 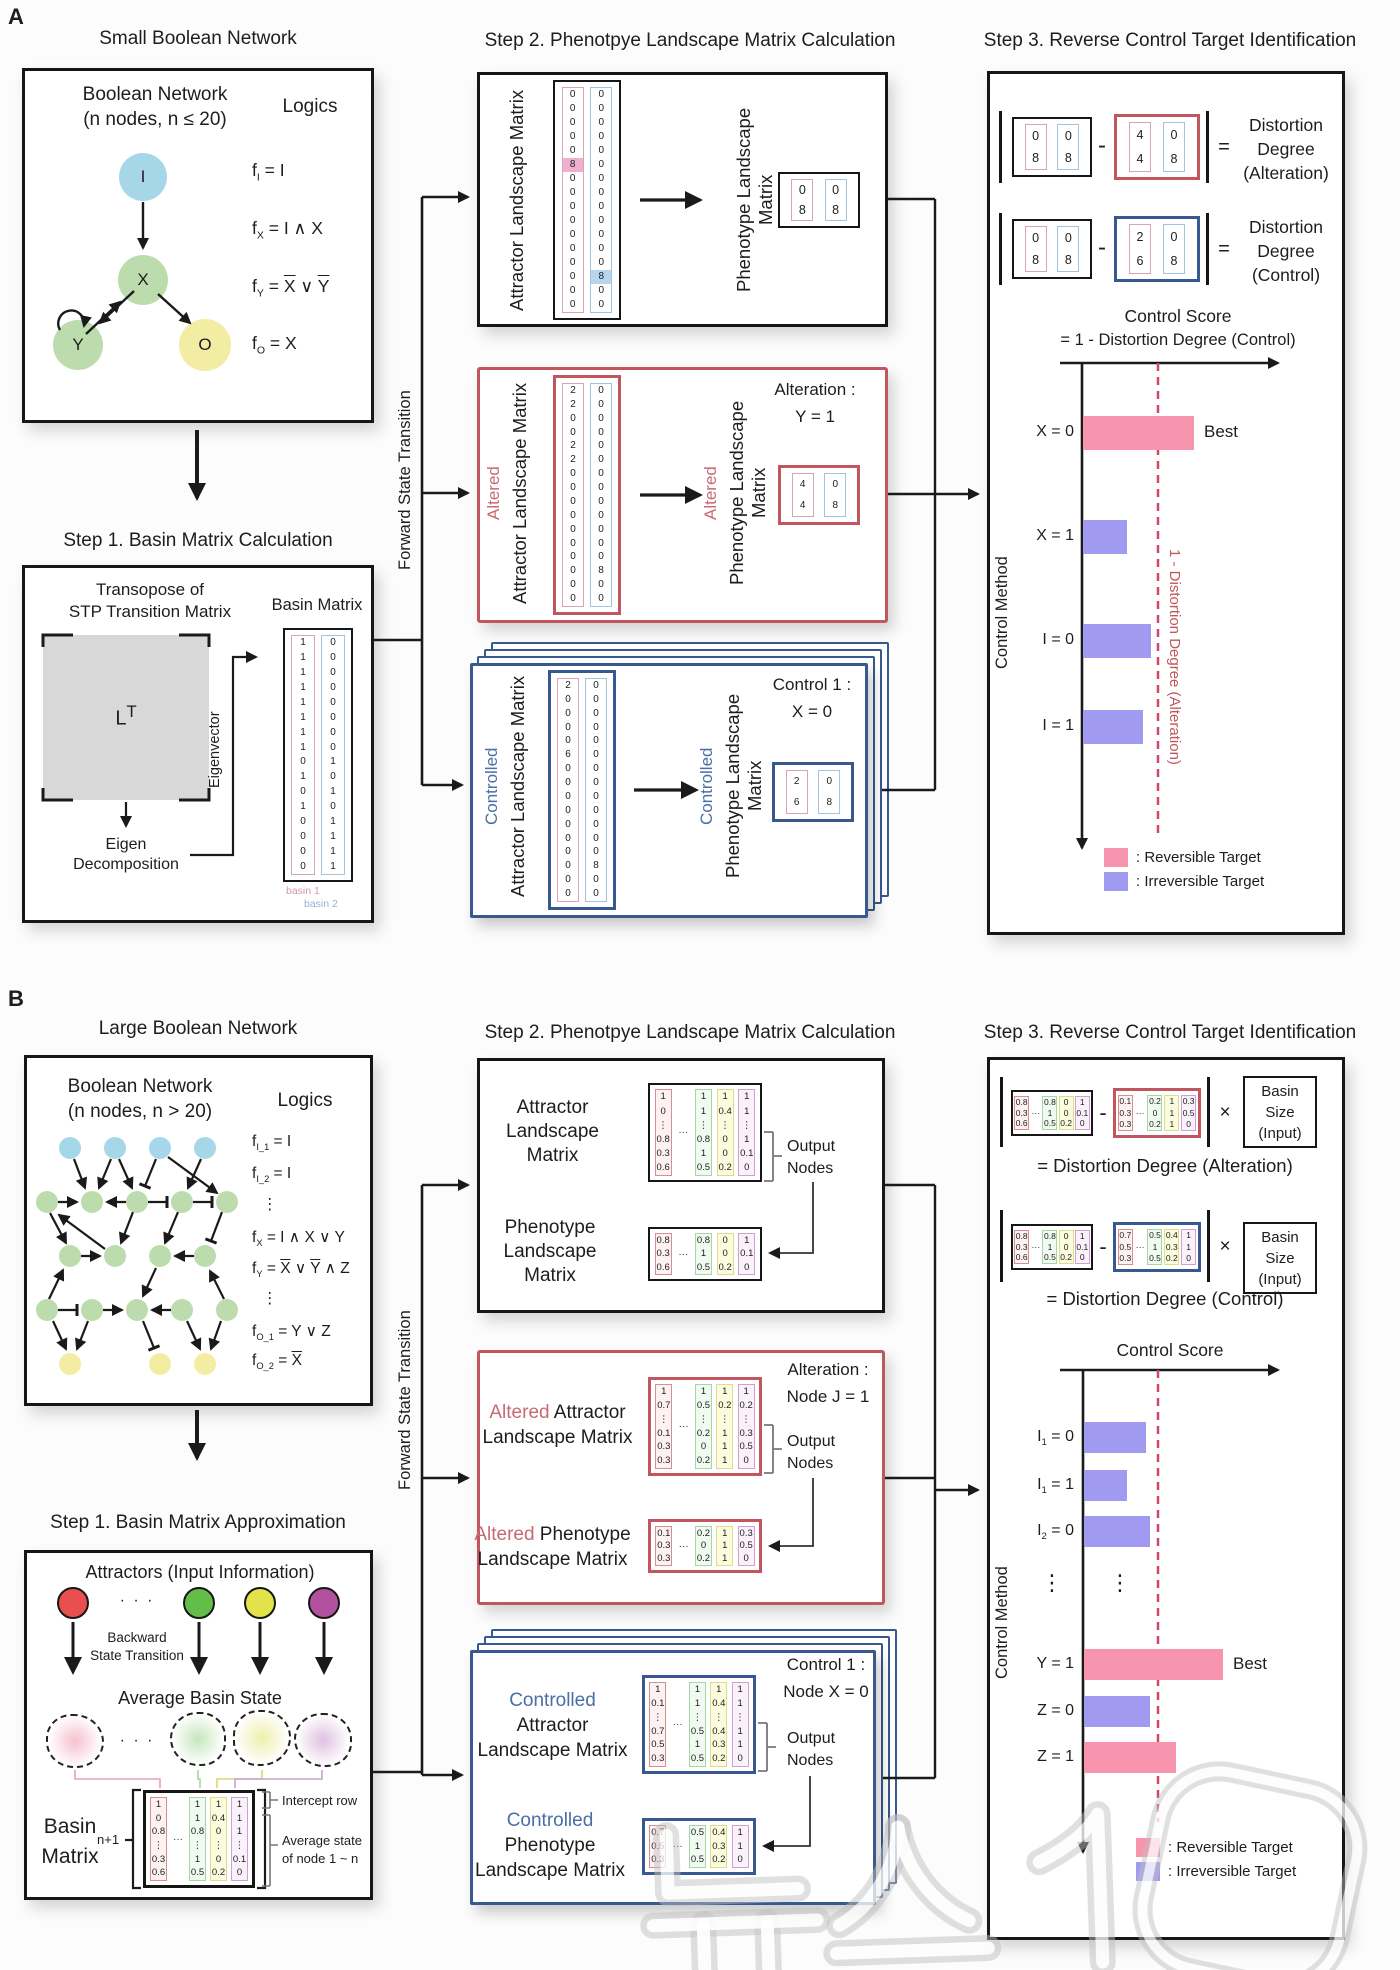 I want to click on abs-bar, so click(x=1000, y=249).